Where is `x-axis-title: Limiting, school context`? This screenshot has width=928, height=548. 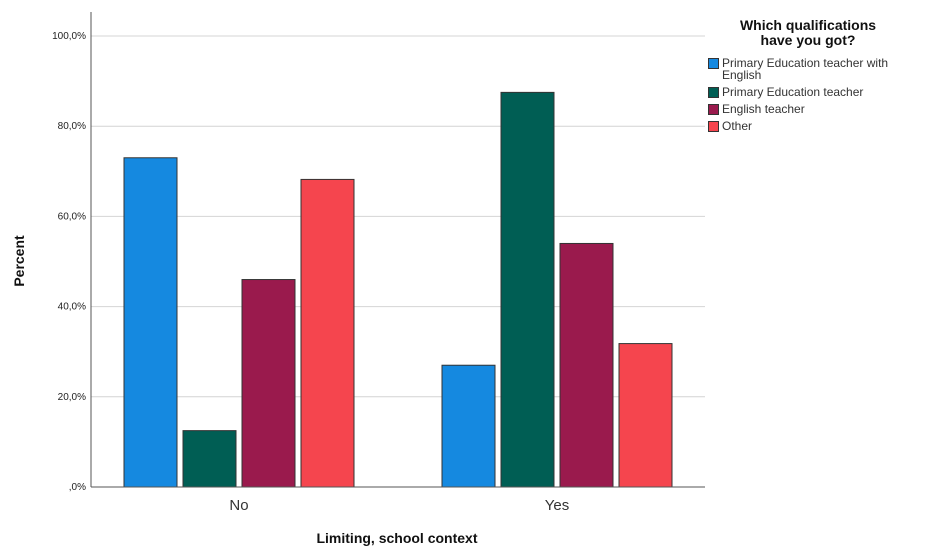
x-axis-title: Limiting, school context is located at coordinates (396, 538).